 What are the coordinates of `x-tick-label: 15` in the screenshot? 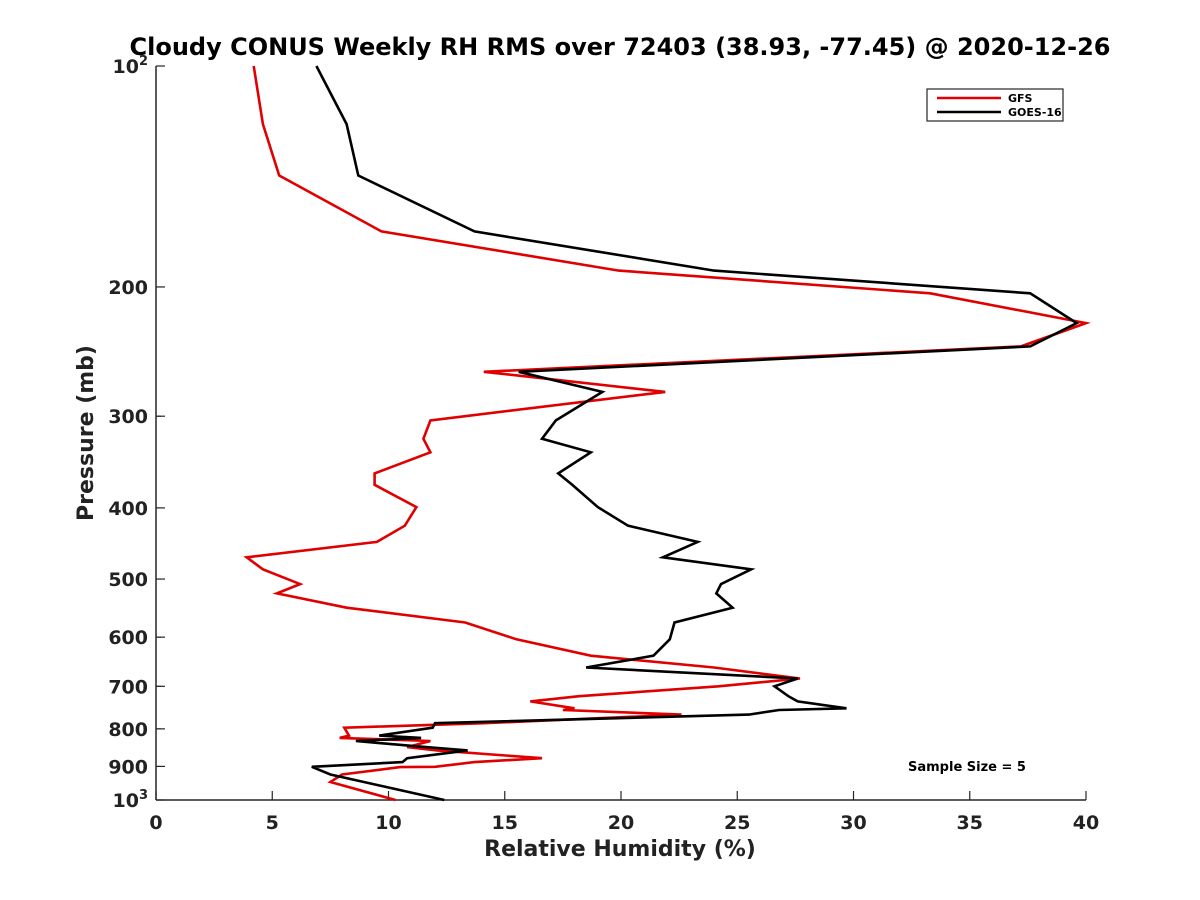 It's located at (505, 823).